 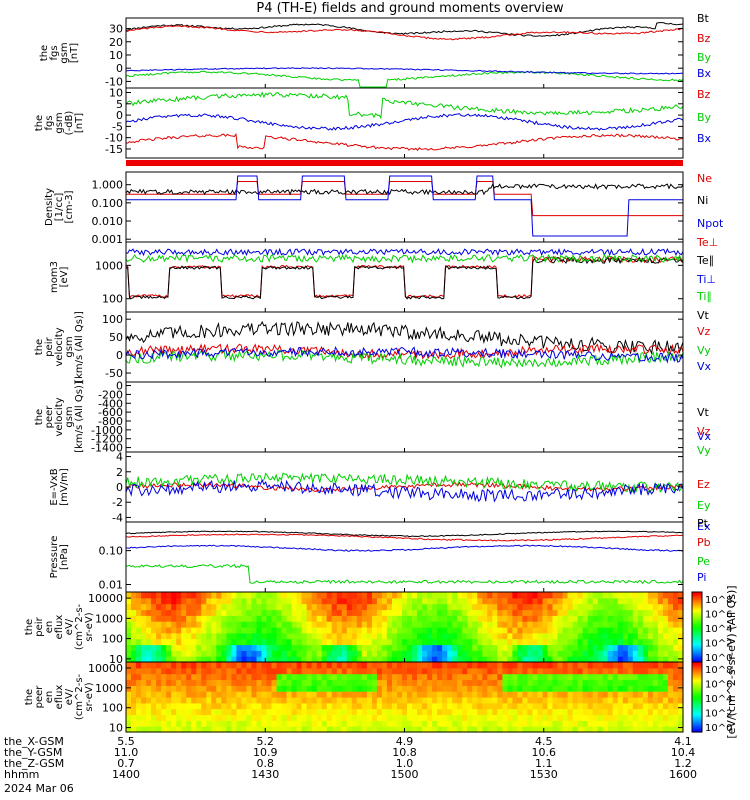 I want to click on series-Ne, so click(x=404, y=199).